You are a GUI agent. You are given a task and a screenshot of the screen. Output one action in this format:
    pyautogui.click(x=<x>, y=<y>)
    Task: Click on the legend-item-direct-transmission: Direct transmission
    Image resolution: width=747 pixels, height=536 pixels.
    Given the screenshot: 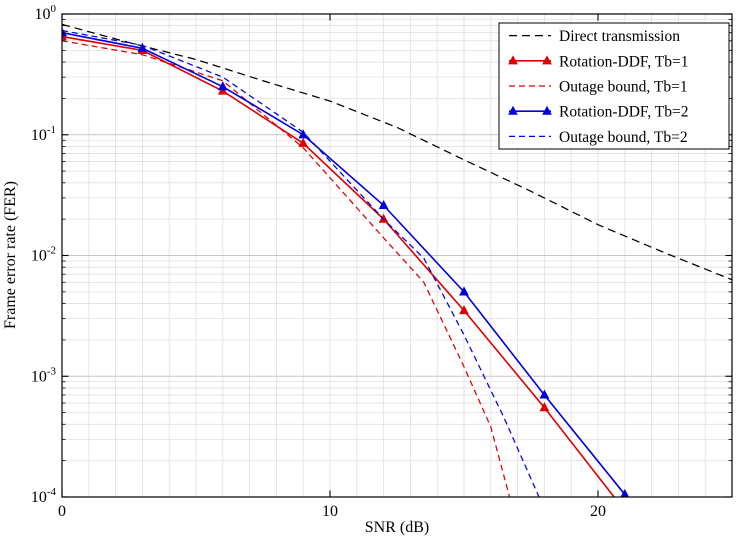 What is the action you would take?
    pyautogui.click(x=594, y=36)
    